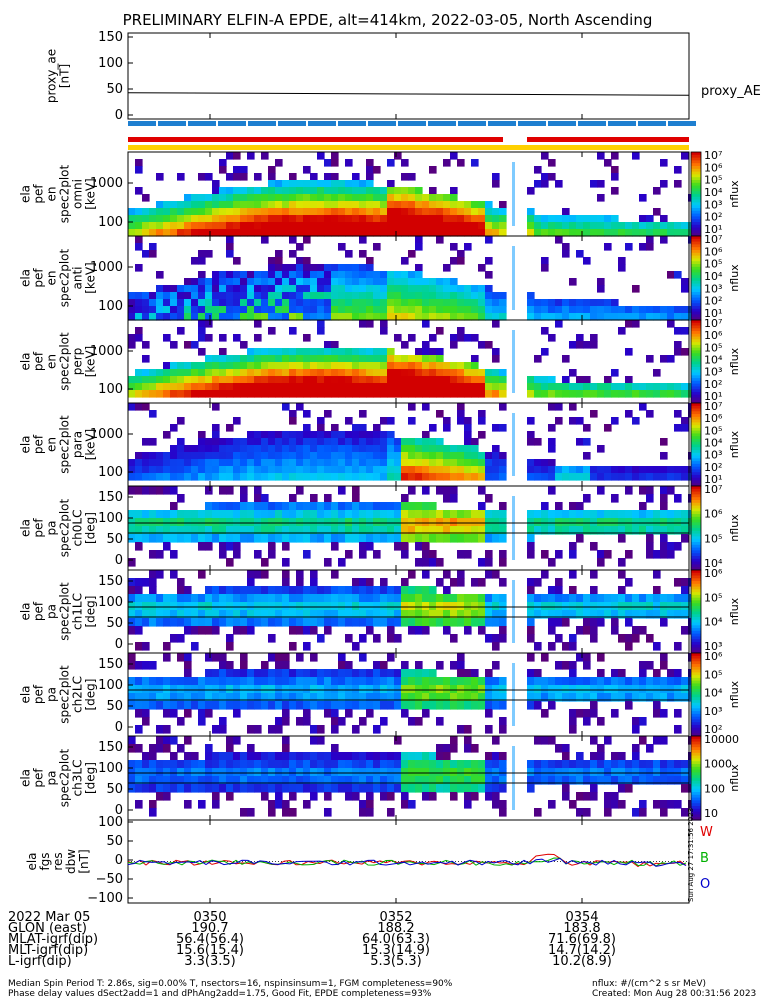  What do you see at coordinates (713, 674) in the screenshot?
I see `colorbar-tick-label: 10⁵` at bounding box center [713, 674].